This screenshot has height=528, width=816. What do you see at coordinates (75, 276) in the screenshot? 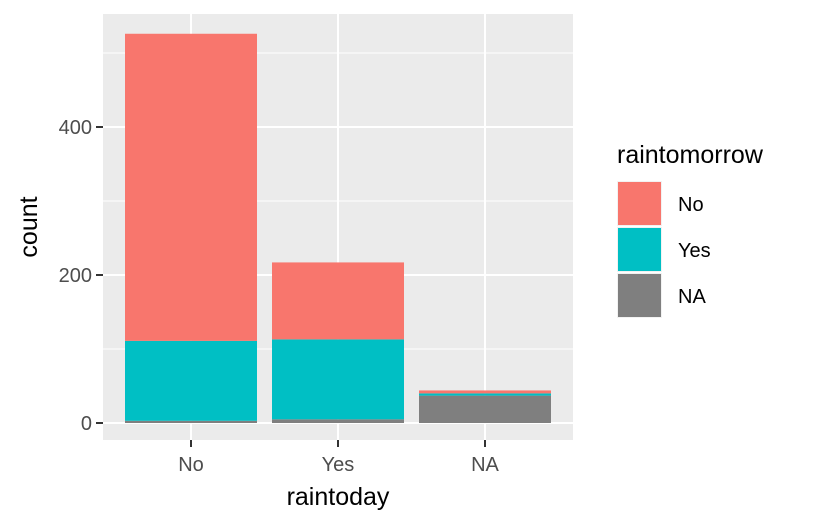
I see `y-tick-label: 200` at bounding box center [75, 276].